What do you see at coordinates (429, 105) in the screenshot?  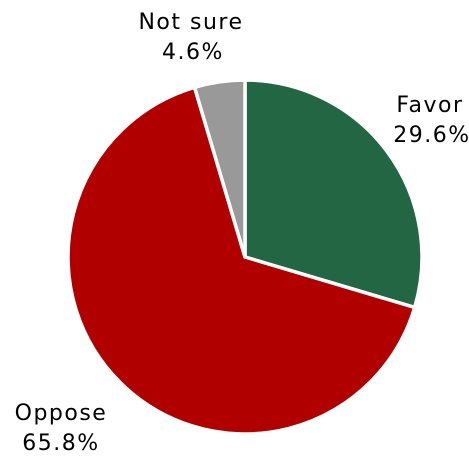 I see `slice-label-favor: Favor` at bounding box center [429, 105].